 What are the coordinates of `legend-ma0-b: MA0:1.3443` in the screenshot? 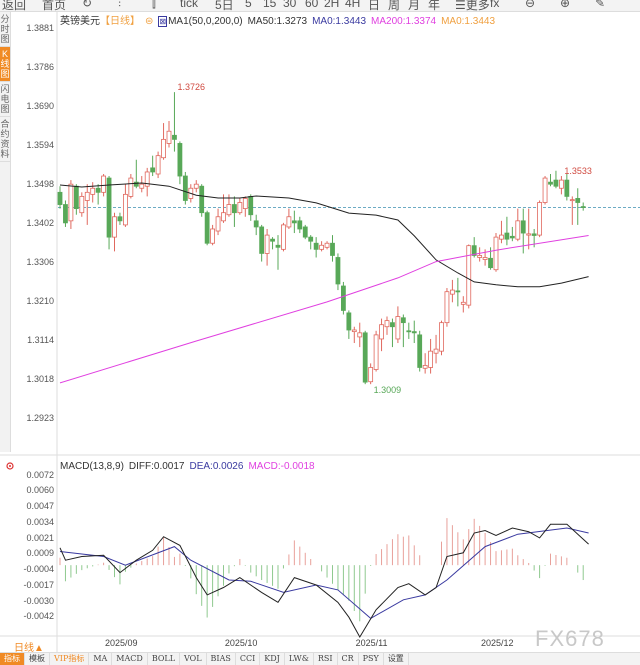 It's located at (468, 21).